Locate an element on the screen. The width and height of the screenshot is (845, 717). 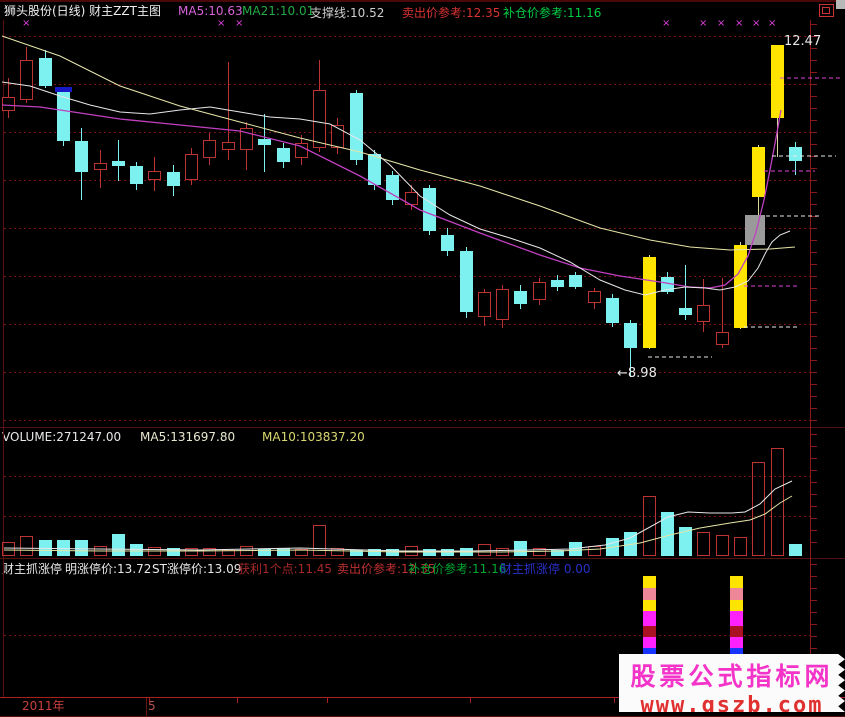
header-label: MA5:10.63 is located at coordinates (210, 11).